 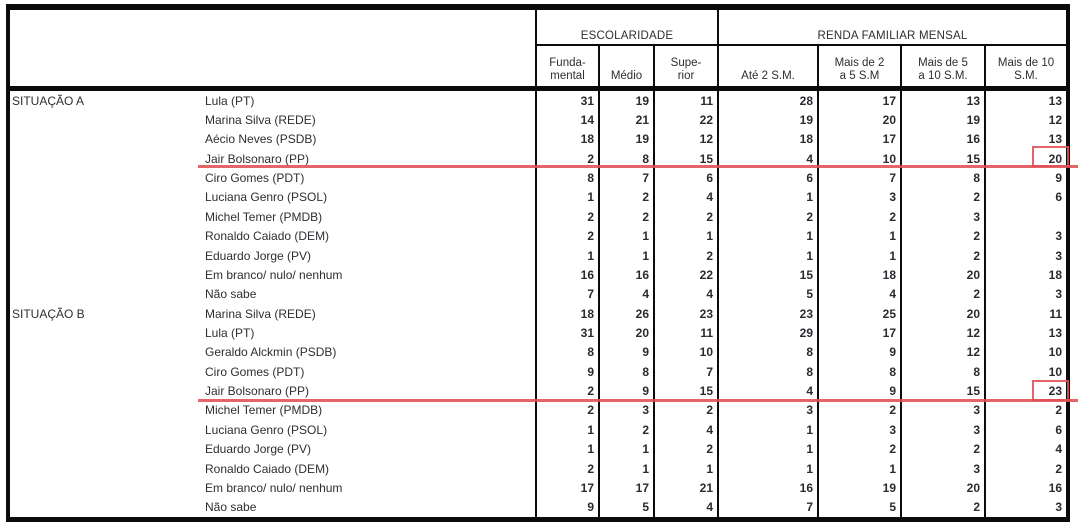 I want to click on column-header-4: Até 2 S.M., so click(x=767, y=66).